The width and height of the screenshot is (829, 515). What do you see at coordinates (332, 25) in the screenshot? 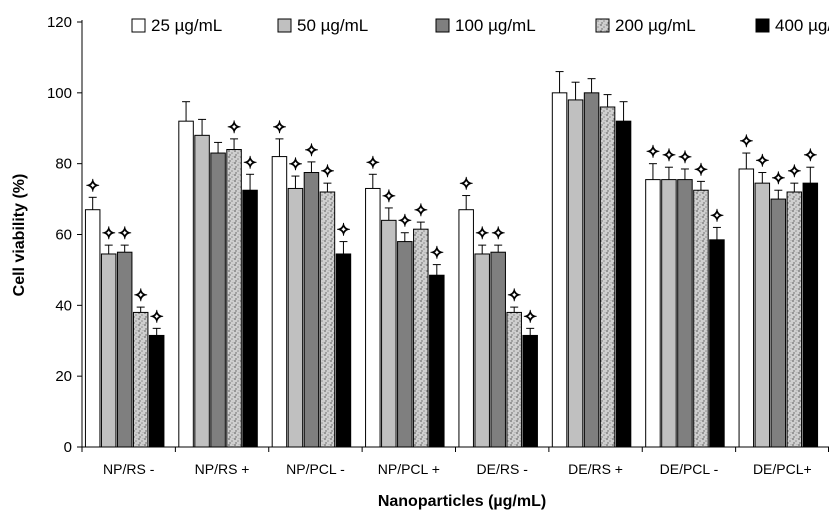
I see `legend-label: 50 µg/mL` at bounding box center [332, 25].